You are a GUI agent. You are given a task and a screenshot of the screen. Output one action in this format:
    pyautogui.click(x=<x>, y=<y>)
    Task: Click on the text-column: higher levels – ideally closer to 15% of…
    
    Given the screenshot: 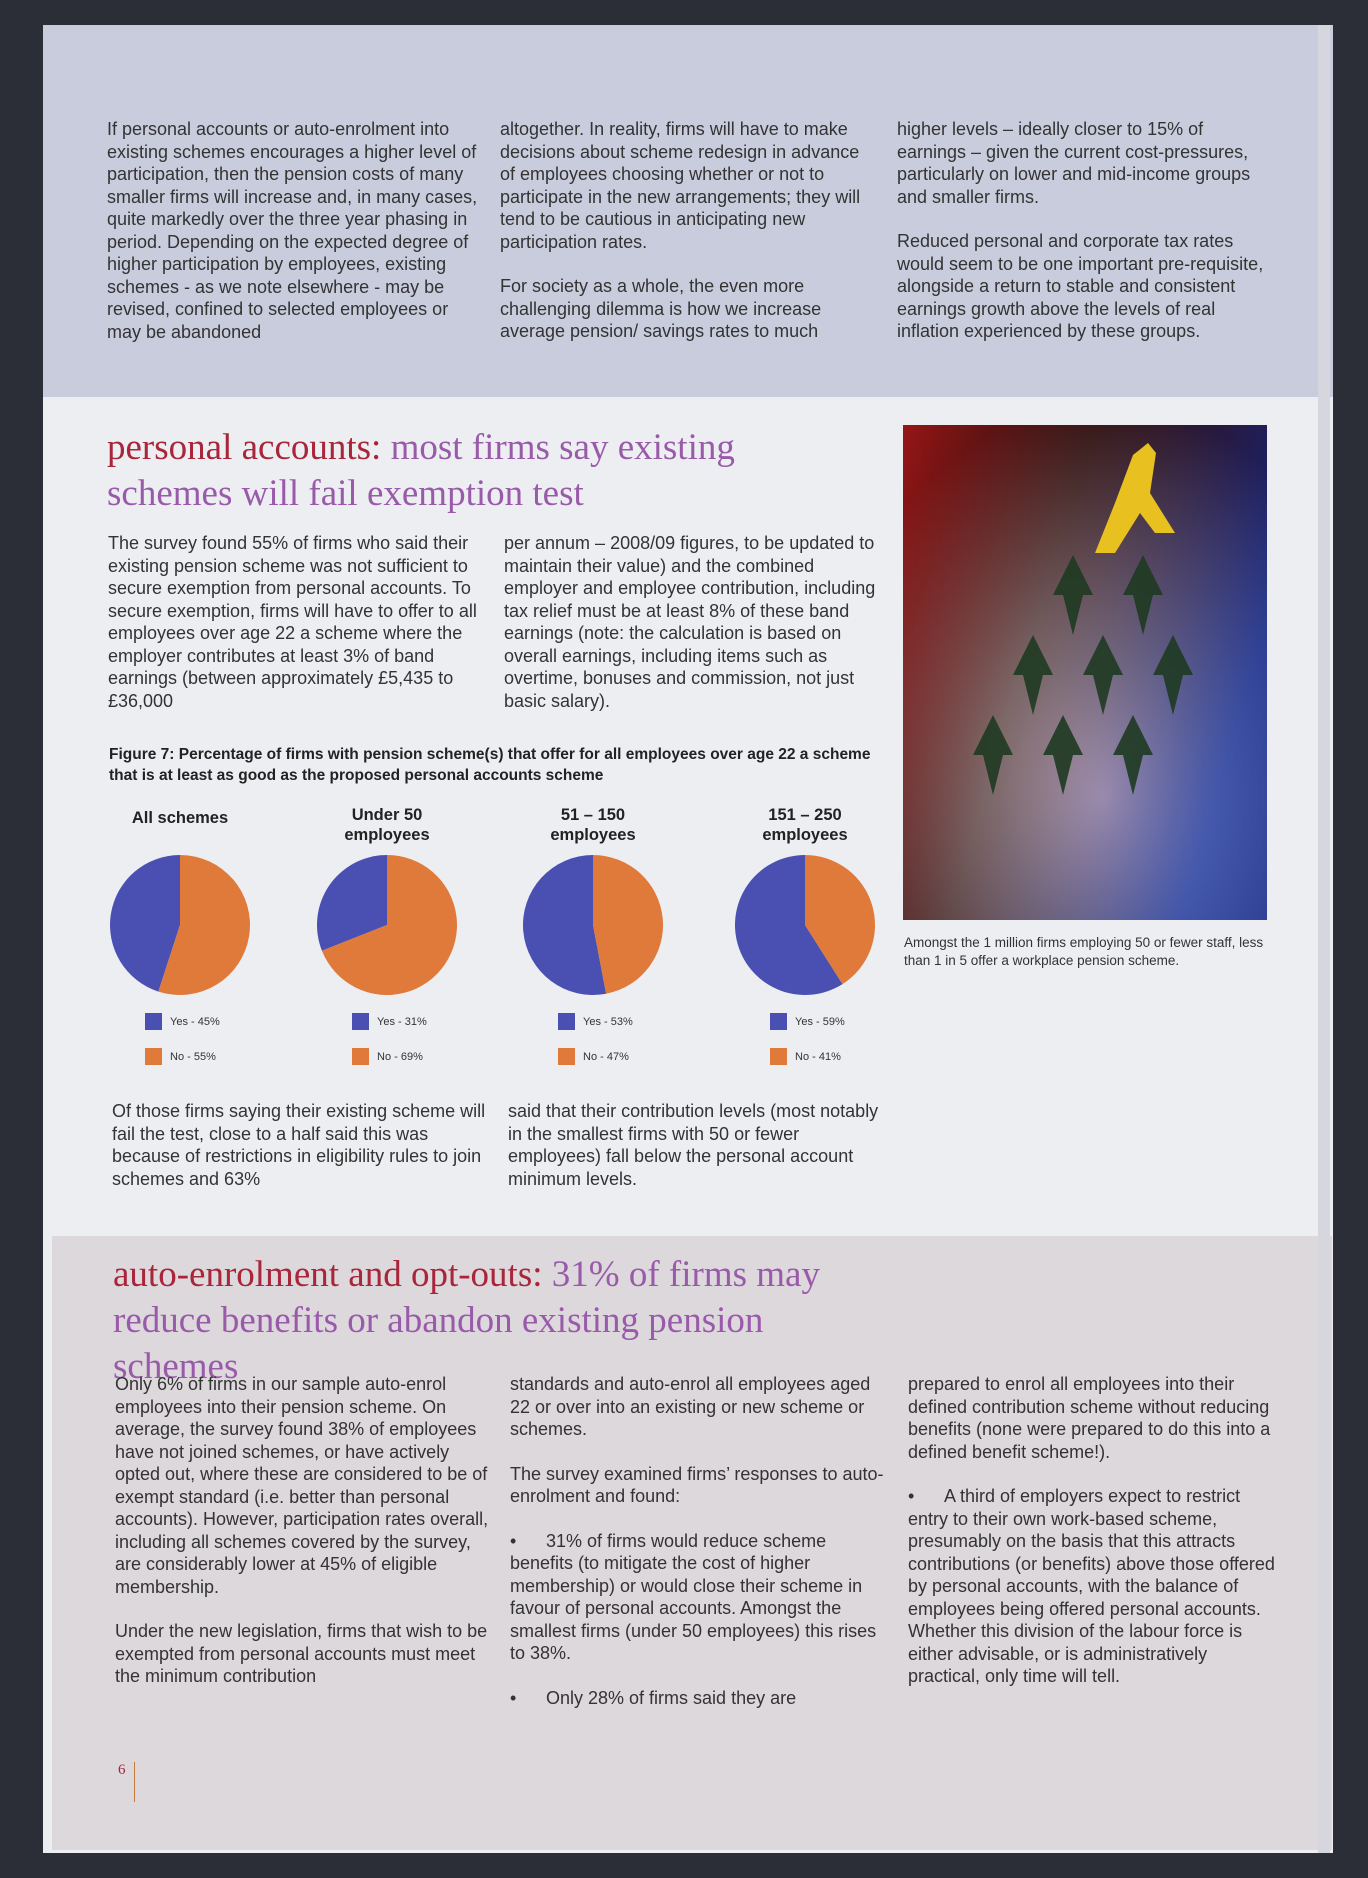 What is the action you would take?
    pyautogui.click(x=1084, y=241)
    